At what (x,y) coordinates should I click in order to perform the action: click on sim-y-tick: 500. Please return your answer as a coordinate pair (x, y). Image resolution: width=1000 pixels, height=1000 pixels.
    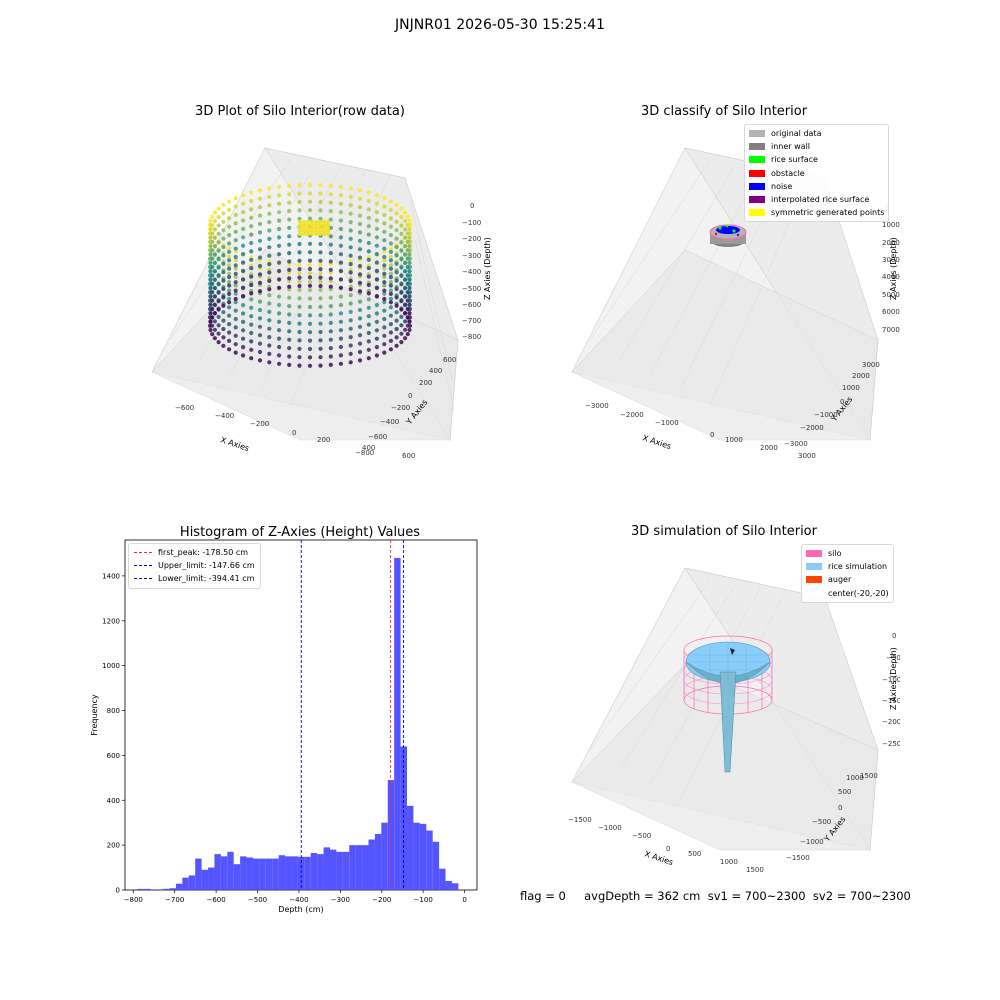
    Looking at the image, I should click on (844, 792).